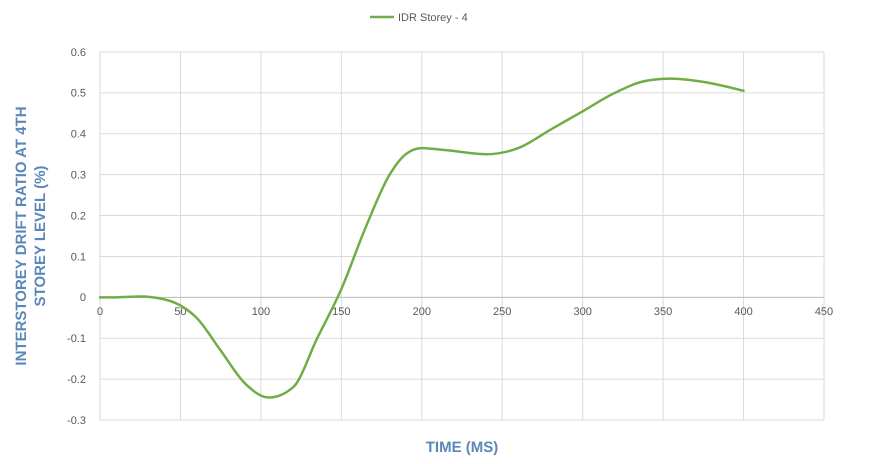 The height and width of the screenshot is (464, 869). What do you see at coordinates (261, 312) in the screenshot?
I see `x-tick-label: 100` at bounding box center [261, 312].